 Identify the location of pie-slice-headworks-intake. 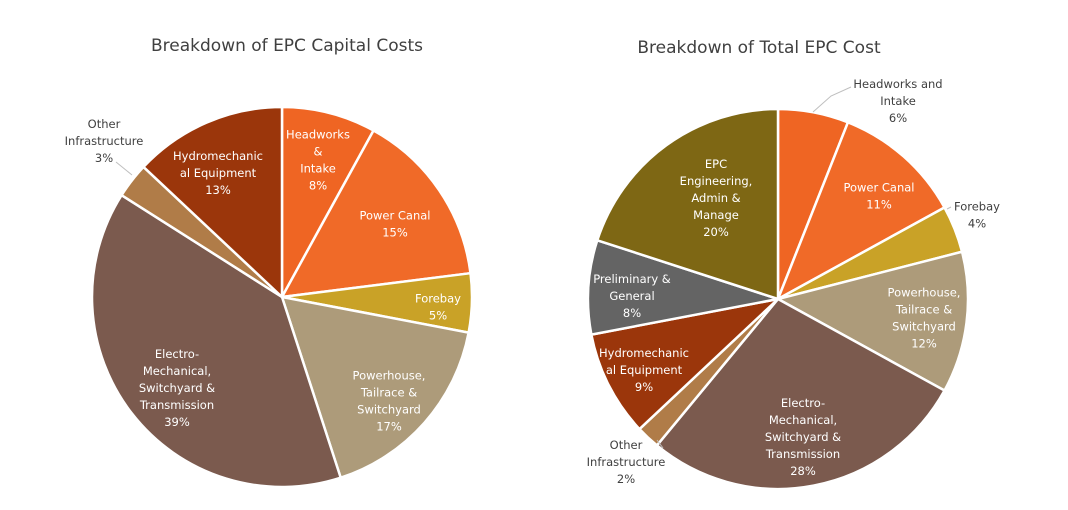
(327, 202).